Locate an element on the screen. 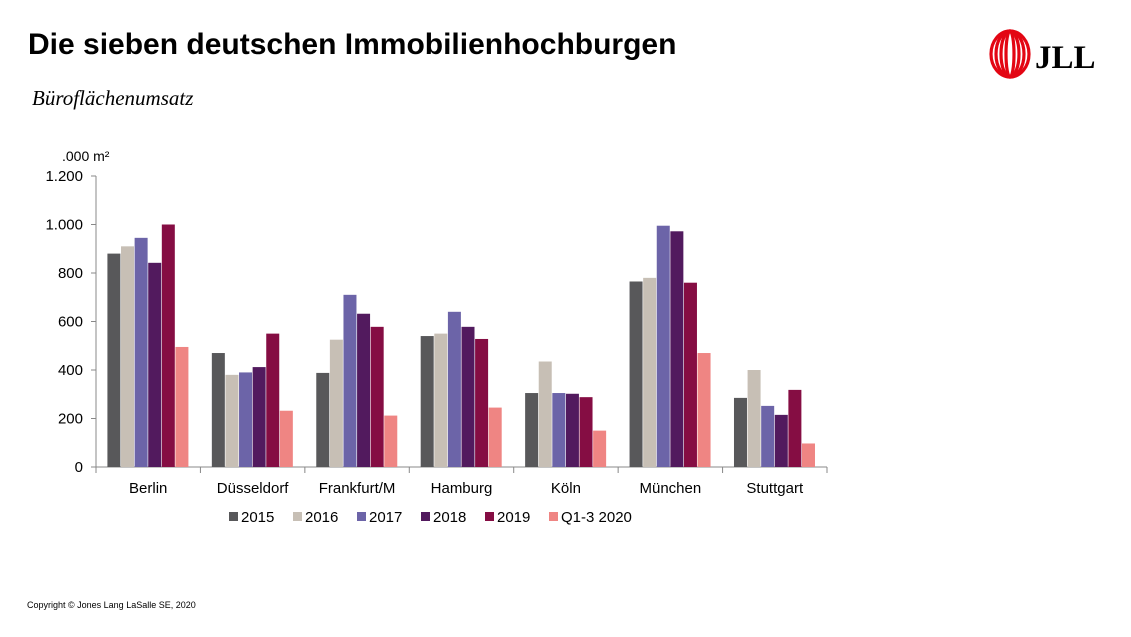 The image size is (1131, 637). y-tick-label: 1.200 is located at coordinates (64, 176).